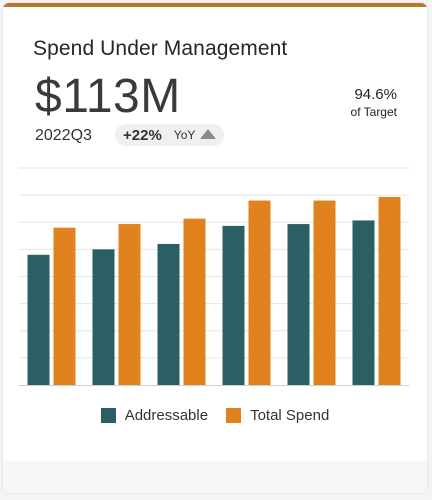  What do you see at coordinates (290, 415) in the screenshot?
I see `legend-label-total-spend: Total Spend` at bounding box center [290, 415].